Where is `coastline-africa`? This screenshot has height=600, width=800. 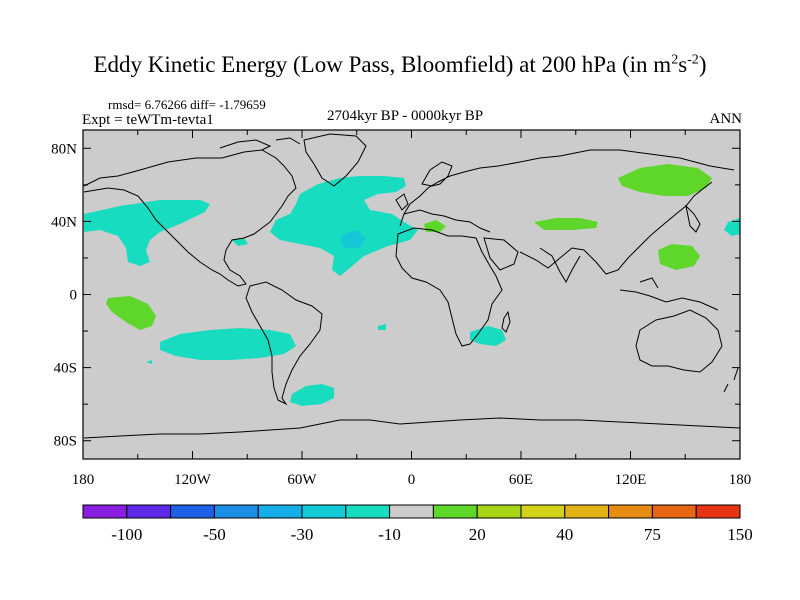
coastline-africa is located at coordinates (449, 287).